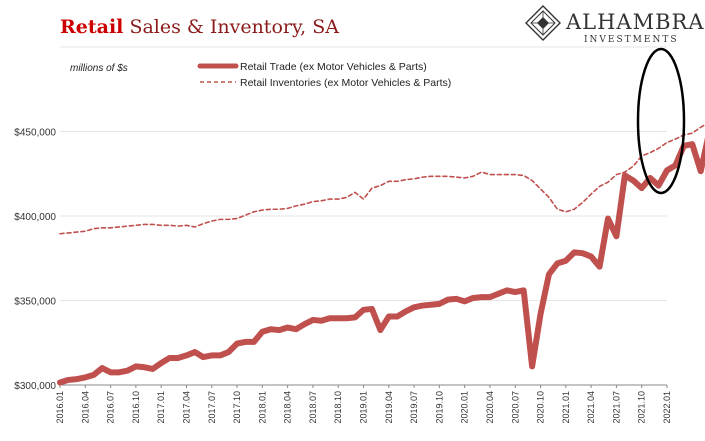  I want to click on x-tick-label: 2016.01, so click(60, 407).